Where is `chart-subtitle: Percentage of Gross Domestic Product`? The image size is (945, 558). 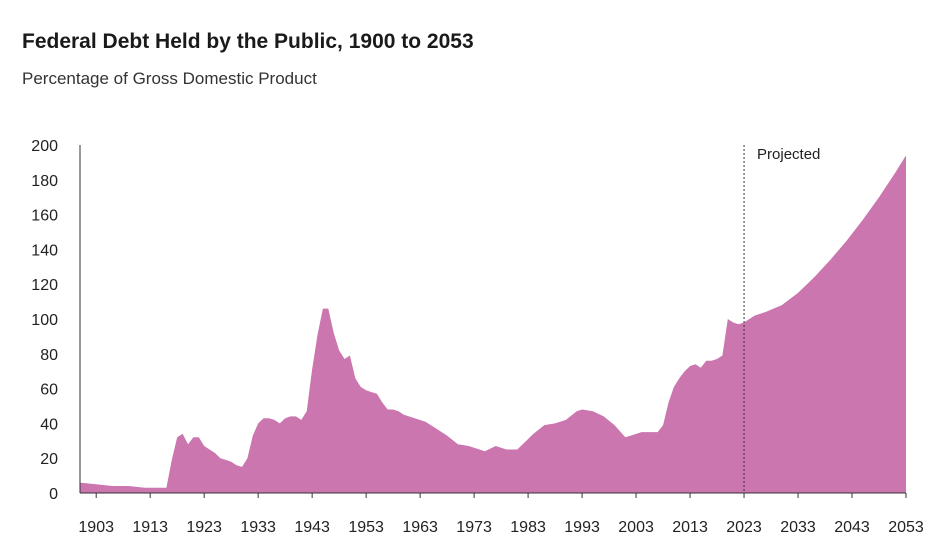
chart-subtitle: Percentage of Gross Domestic Product is located at coordinates (169, 78).